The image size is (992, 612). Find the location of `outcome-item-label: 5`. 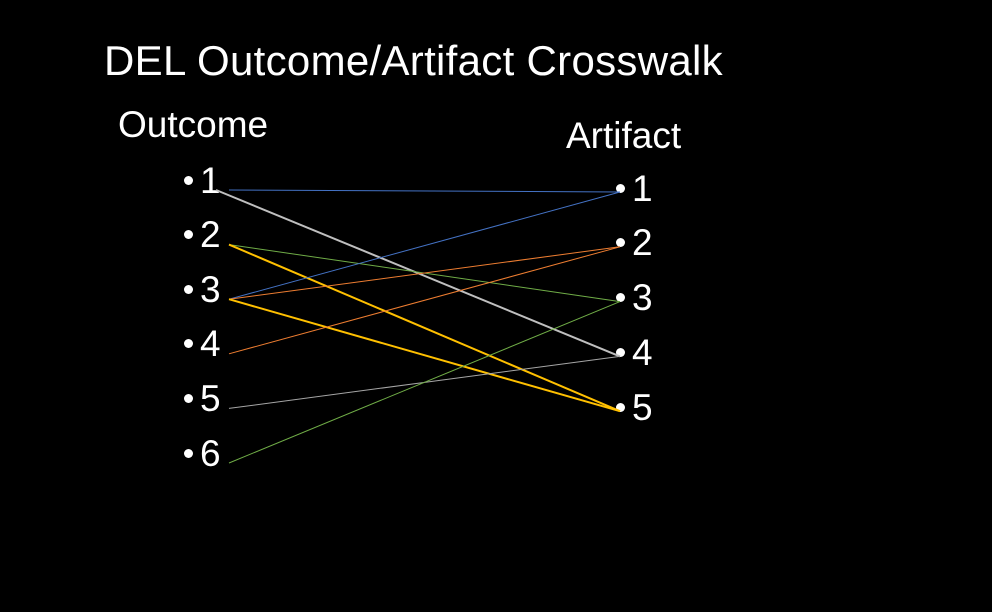

outcome-item-label: 5 is located at coordinates (210, 398).